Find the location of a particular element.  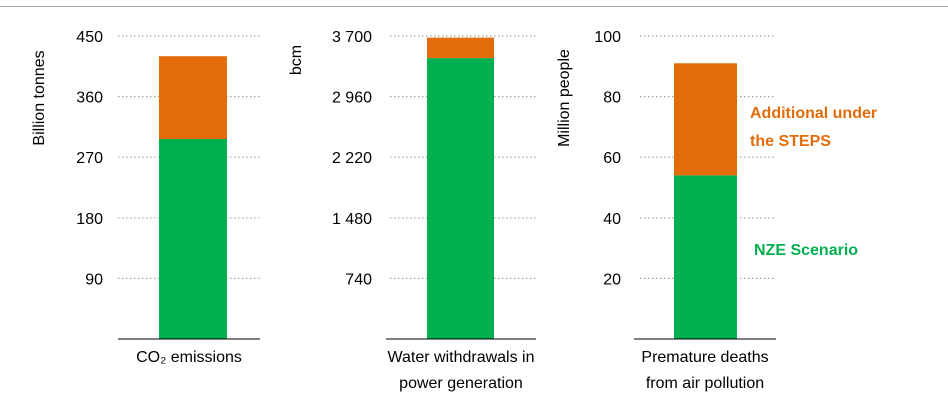

category-label-water-line2: power generation is located at coordinates (461, 383).